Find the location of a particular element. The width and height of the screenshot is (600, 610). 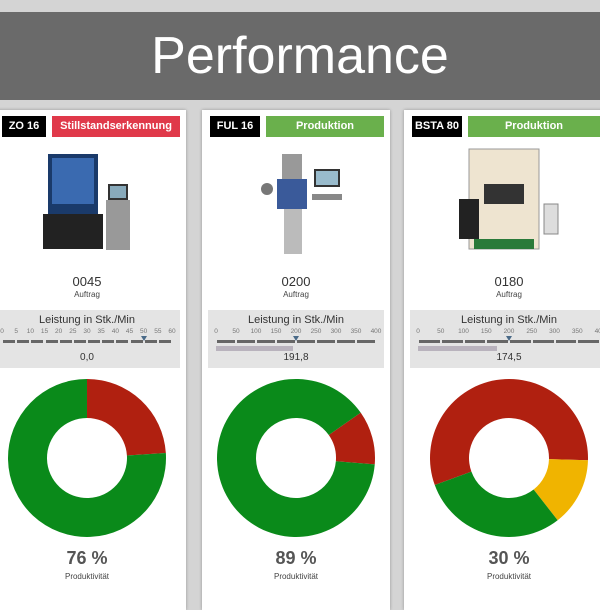

scale-tick-label: 300 is located at coordinates (554, 331).